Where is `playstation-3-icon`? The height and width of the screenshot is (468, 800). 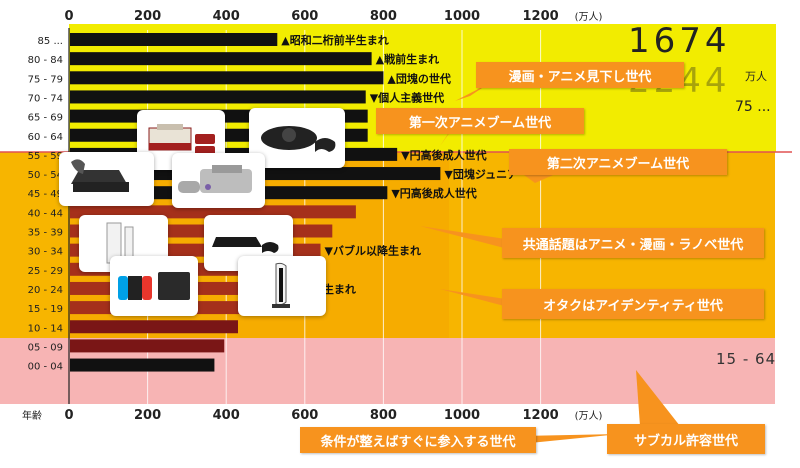 playstation-3-icon is located at coordinates (245, 245).